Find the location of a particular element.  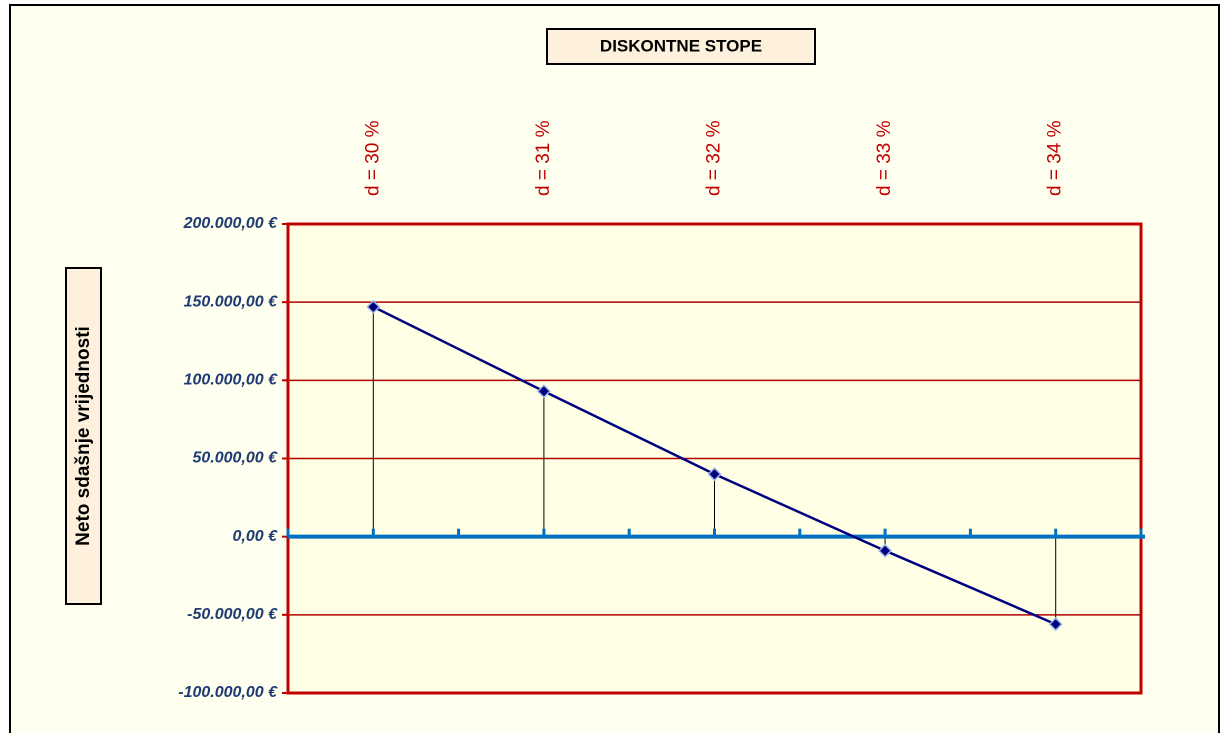

y-tick-label: -100.000,00 € is located at coordinates (228, 692).